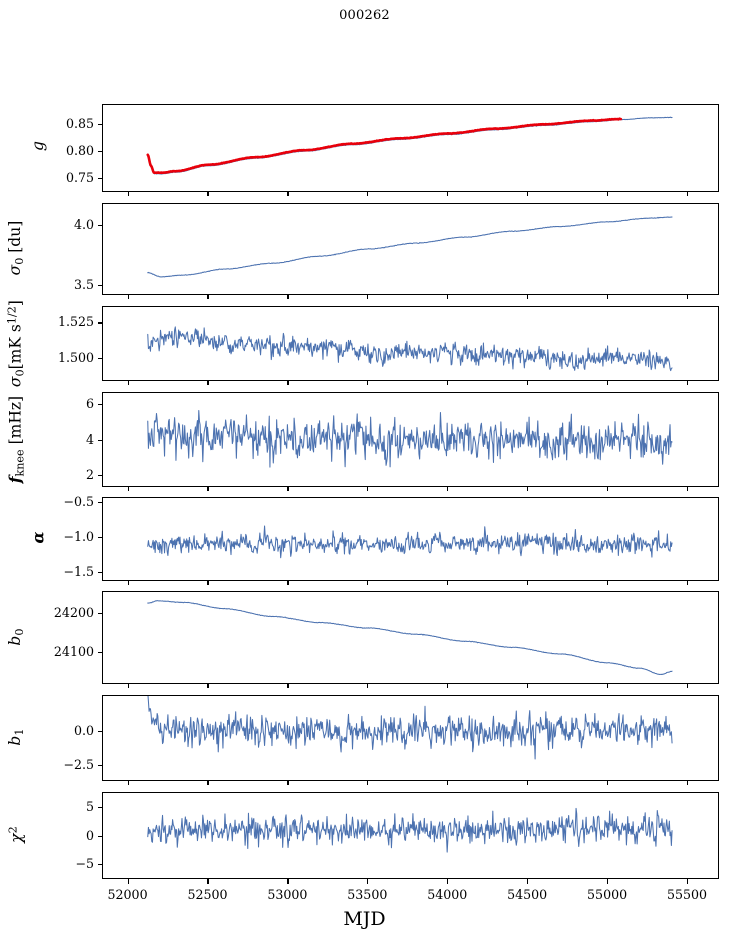  I want to click on xtick-label-7: 55500, so click(687, 894).